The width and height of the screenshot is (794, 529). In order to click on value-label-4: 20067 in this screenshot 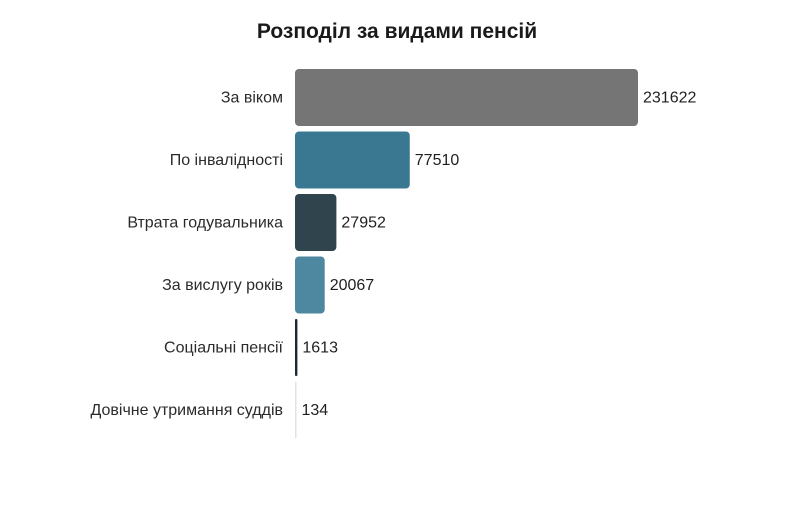, I will do `click(352, 285)`.